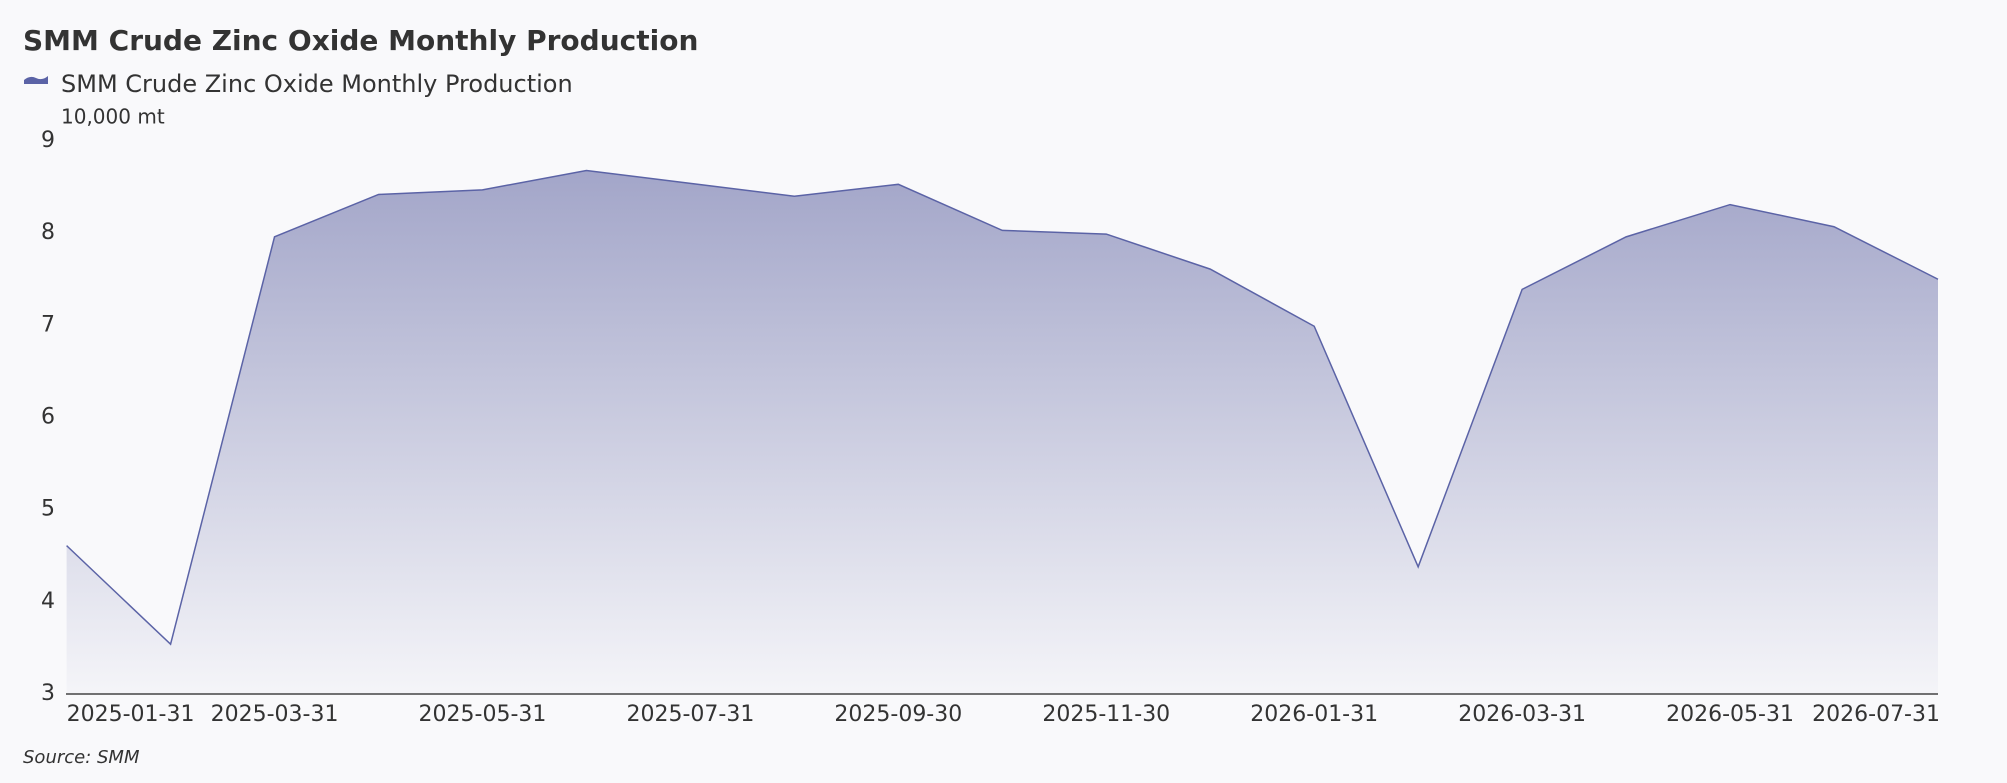  Describe the element at coordinates (36, 80) in the screenshot. I see `legend-icon` at that location.